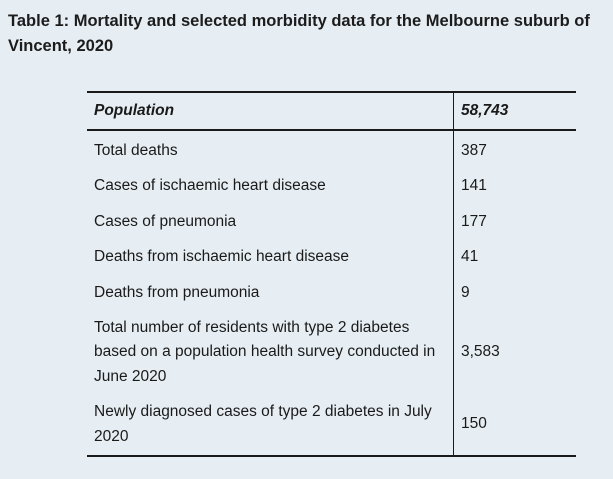  Describe the element at coordinates (514, 186) in the screenshot. I see `row-value: 141` at that location.